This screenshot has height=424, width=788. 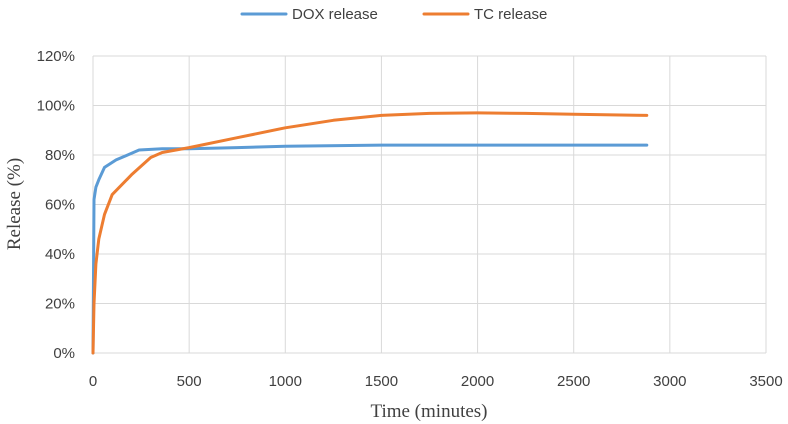 What do you see at coordinates (56, 106) in the screenshot?
I see `y-tick-label: 100%` at bounding box center [56, 106].